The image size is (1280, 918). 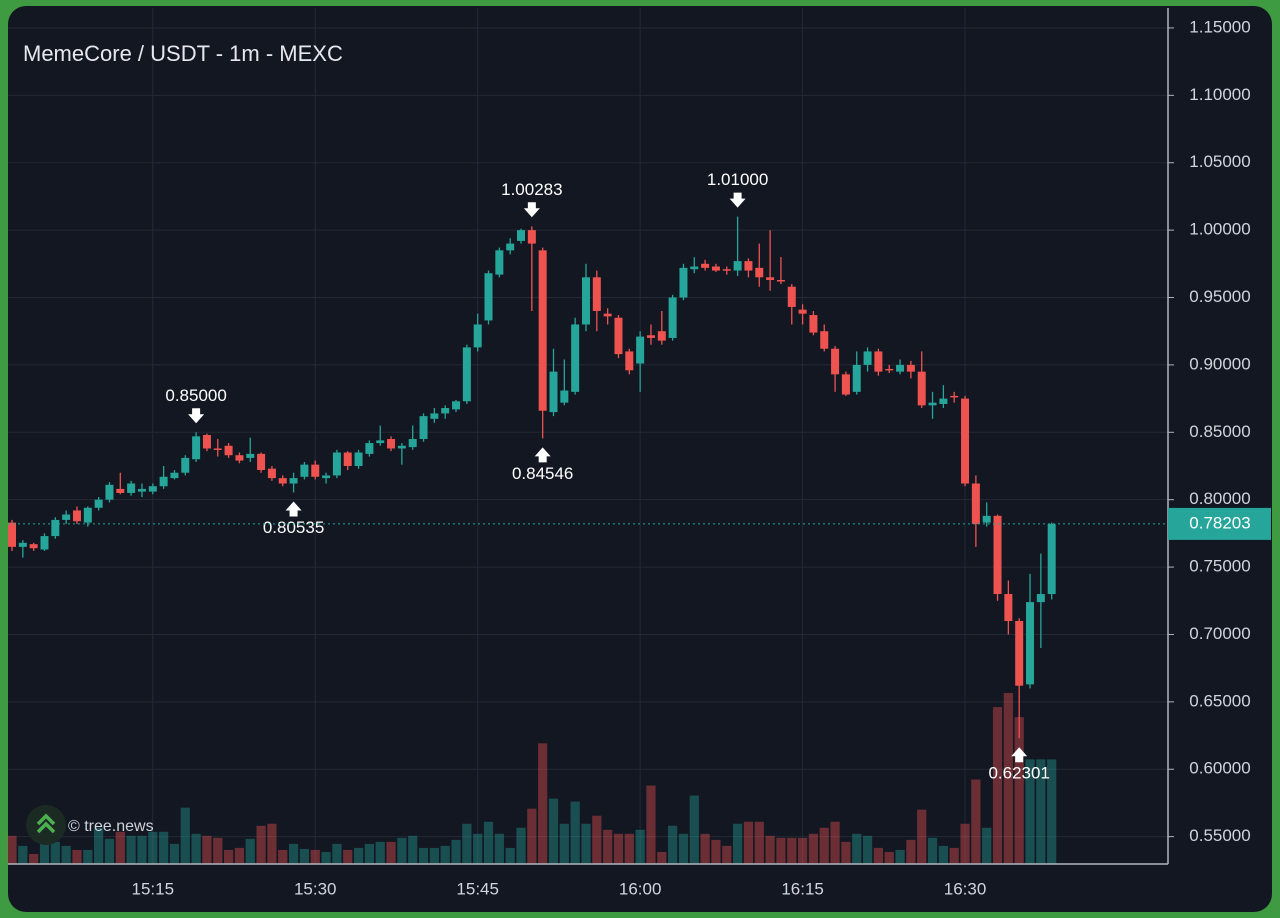 I want to click on chart-title: MemeCore / USDT - 1m - MEXC, so click(x=183, y=53).